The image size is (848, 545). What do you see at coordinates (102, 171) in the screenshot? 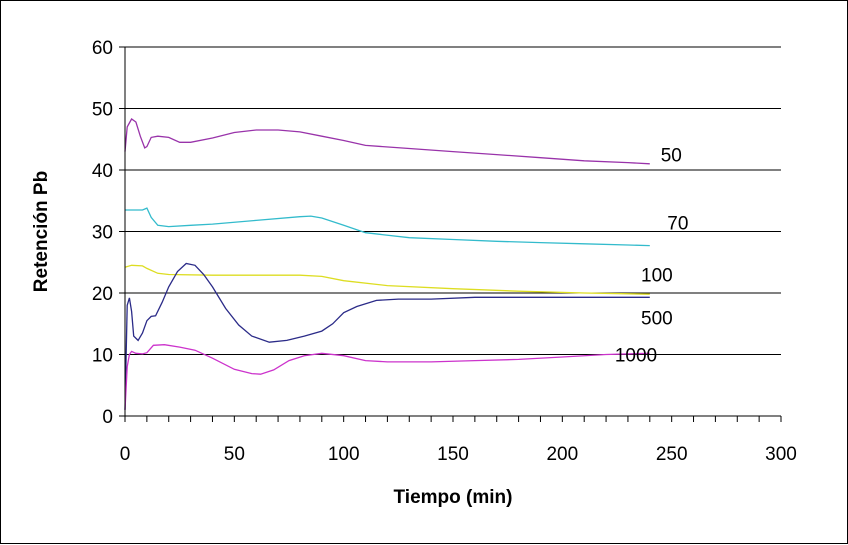
I see `y-tick-label-40: 40` at bounding box center [102, 171].